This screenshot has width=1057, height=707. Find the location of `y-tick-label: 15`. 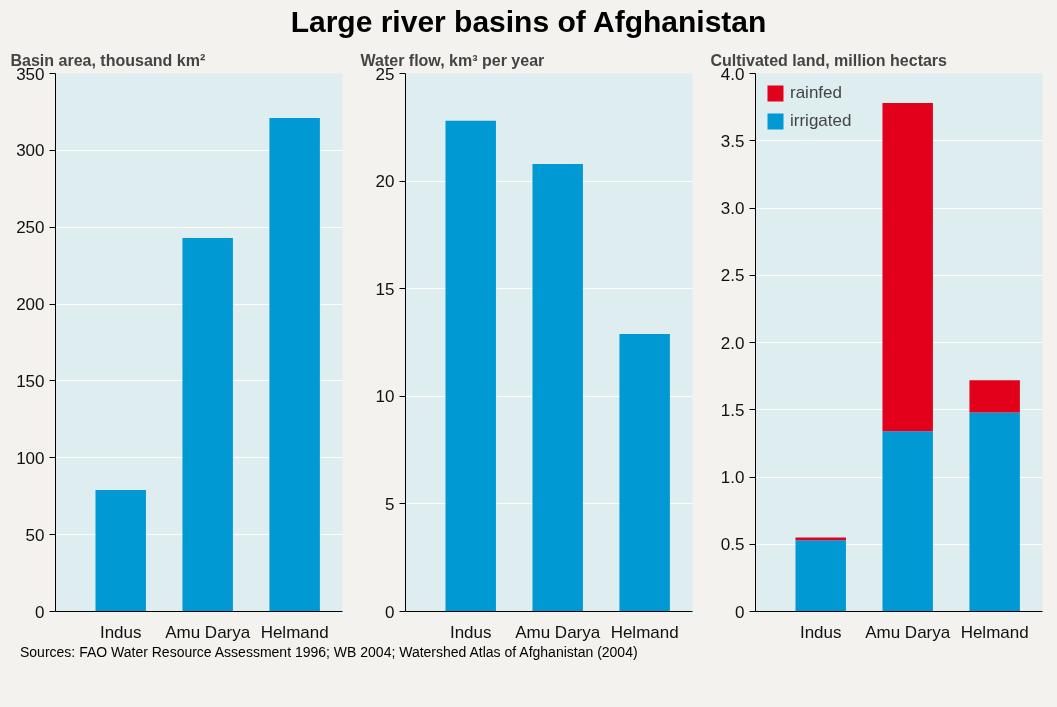

y-tick-label: 15 is located at coordinates (385, 289).